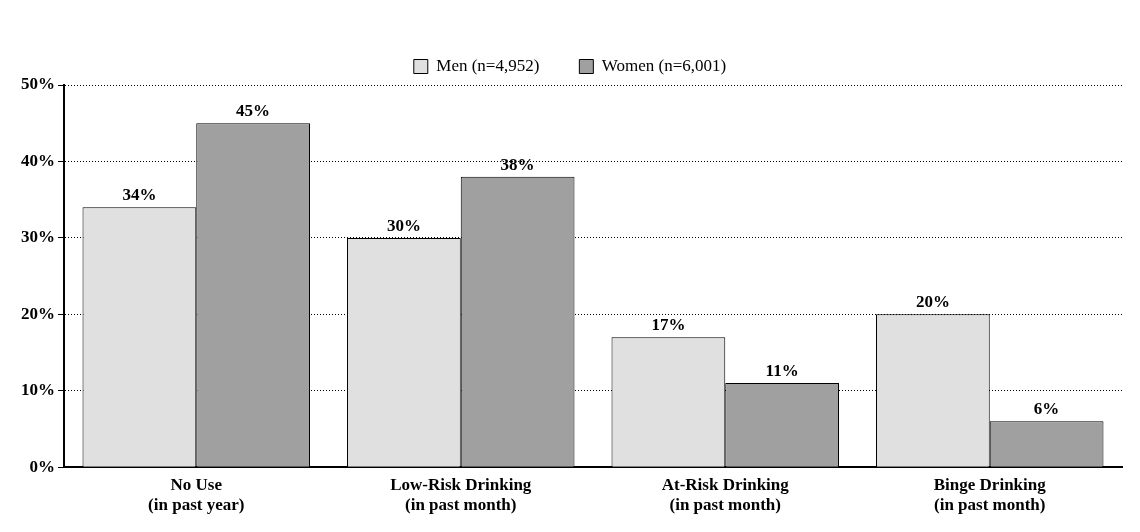 This screenshot has height=532, width=1140. I want to click on data-label: 11%, so click(782, 371).